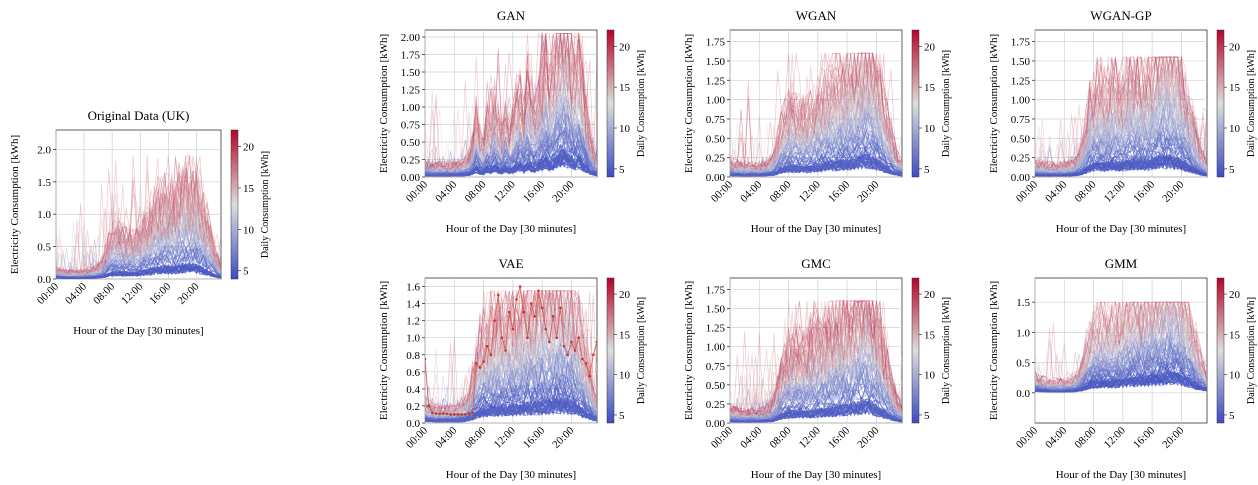  What do you see at coordinates (44, 248) in the screenshot?
I see `y-tick-label: 0.5` at bounding box center [44, 248].